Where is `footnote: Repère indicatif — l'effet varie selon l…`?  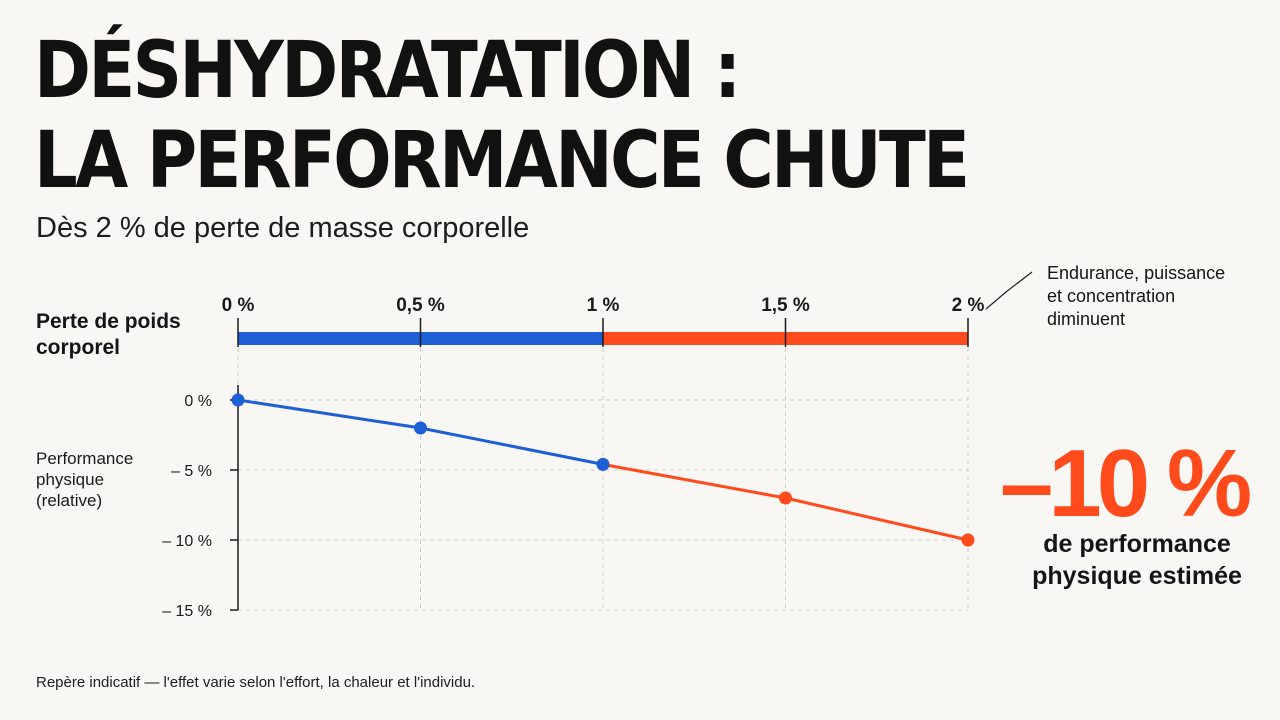
footnote: Repère indicatif — l'effet varie selon l… is located at coordinates (256, 682).